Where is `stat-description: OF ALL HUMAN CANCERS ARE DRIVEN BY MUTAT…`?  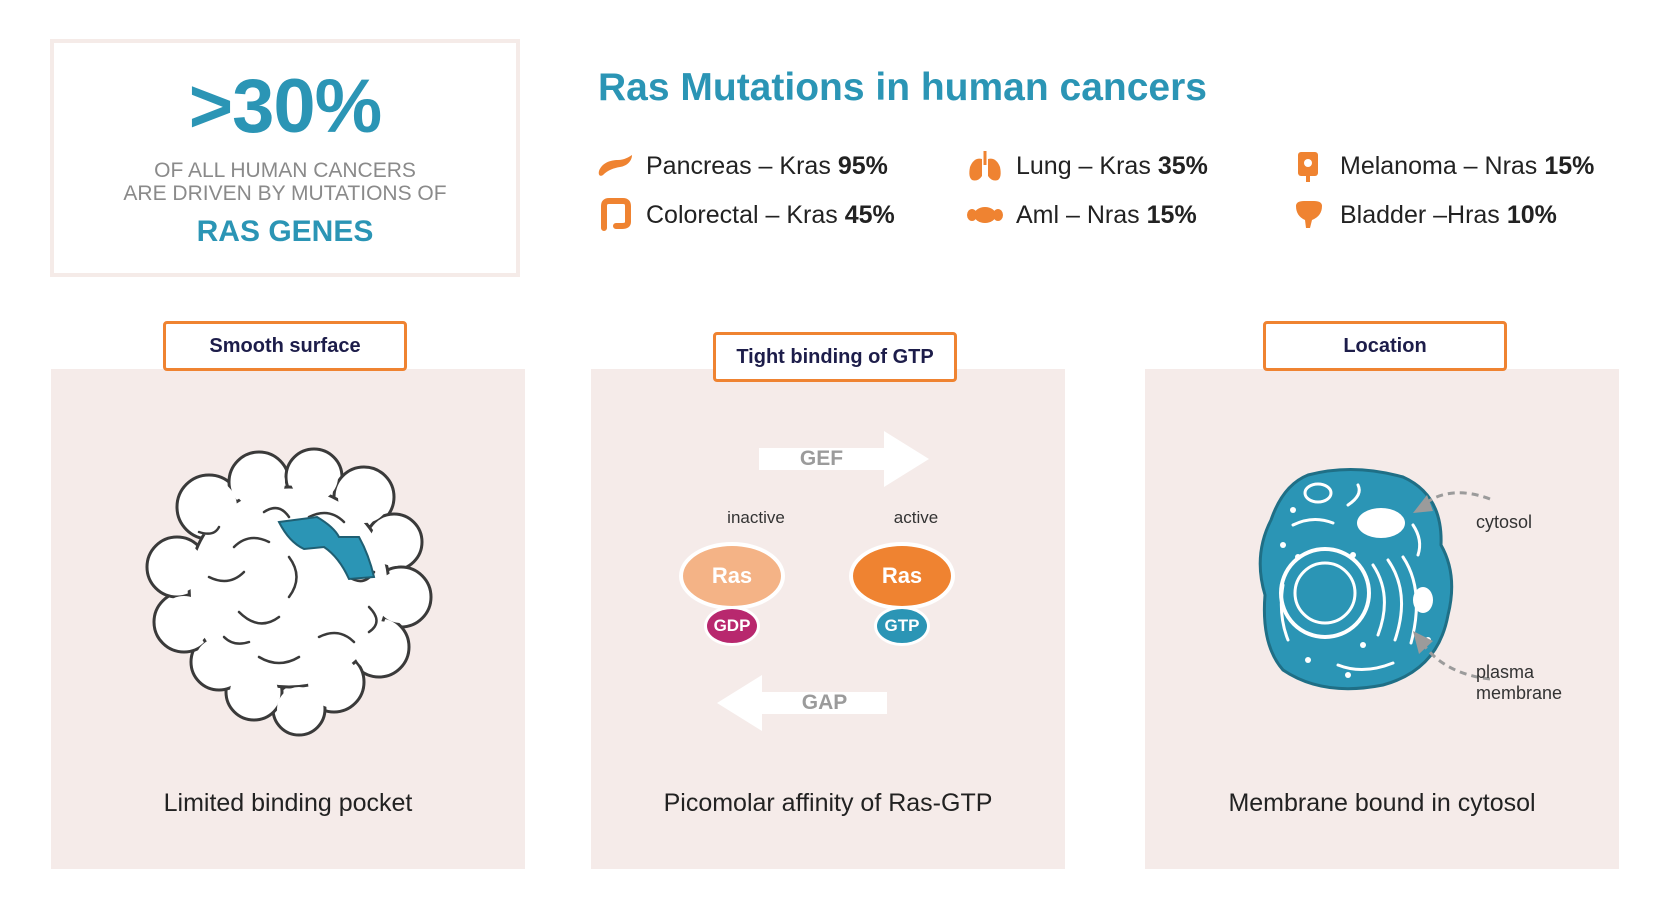 stat-description: OF ALL HUMAN CANCERS ARE DRIVEN BY MUTAT… is located at coordinates (285, 182).